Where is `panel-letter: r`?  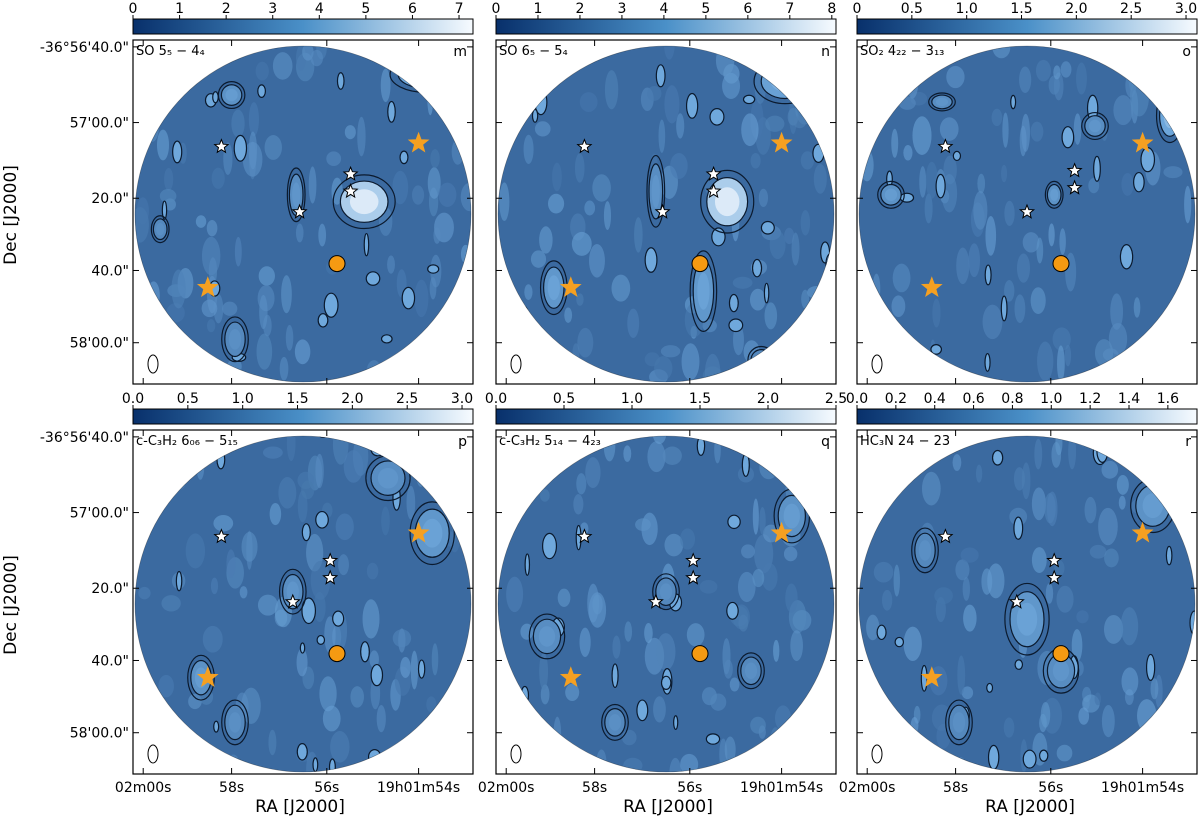
panel-letter: r is located at coordinates (1188, 442).